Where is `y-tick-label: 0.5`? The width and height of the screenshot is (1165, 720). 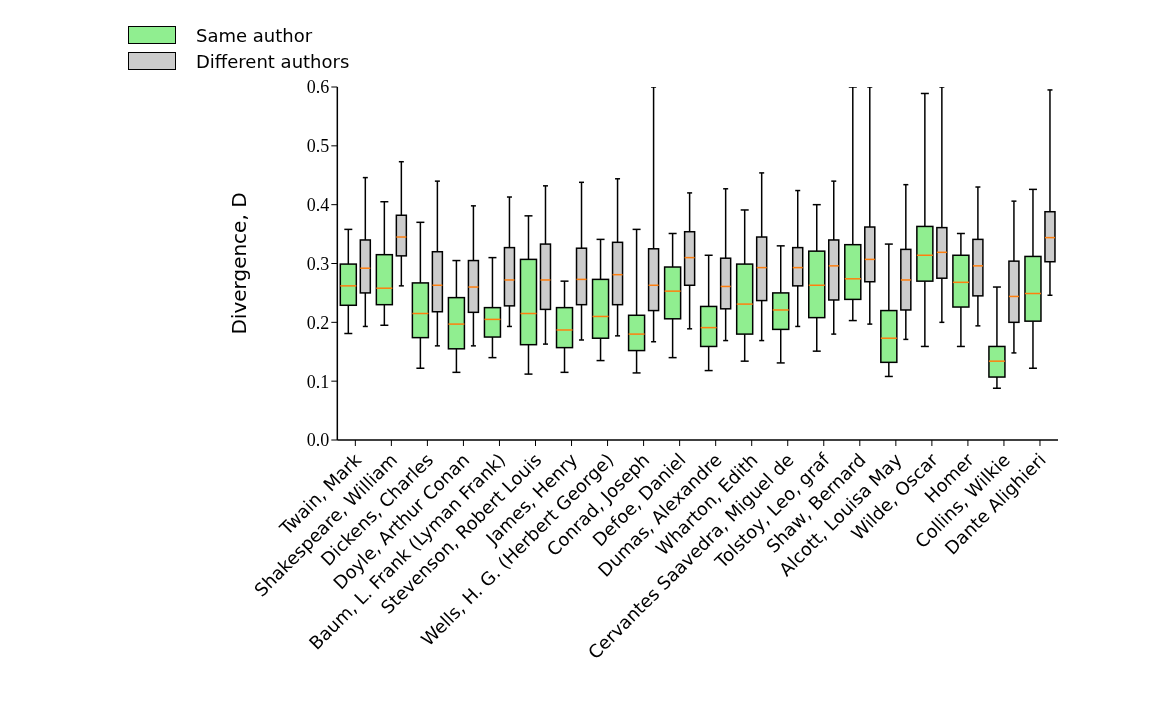 y-tick-label: 0.5 is located at coordinates (318, 146).